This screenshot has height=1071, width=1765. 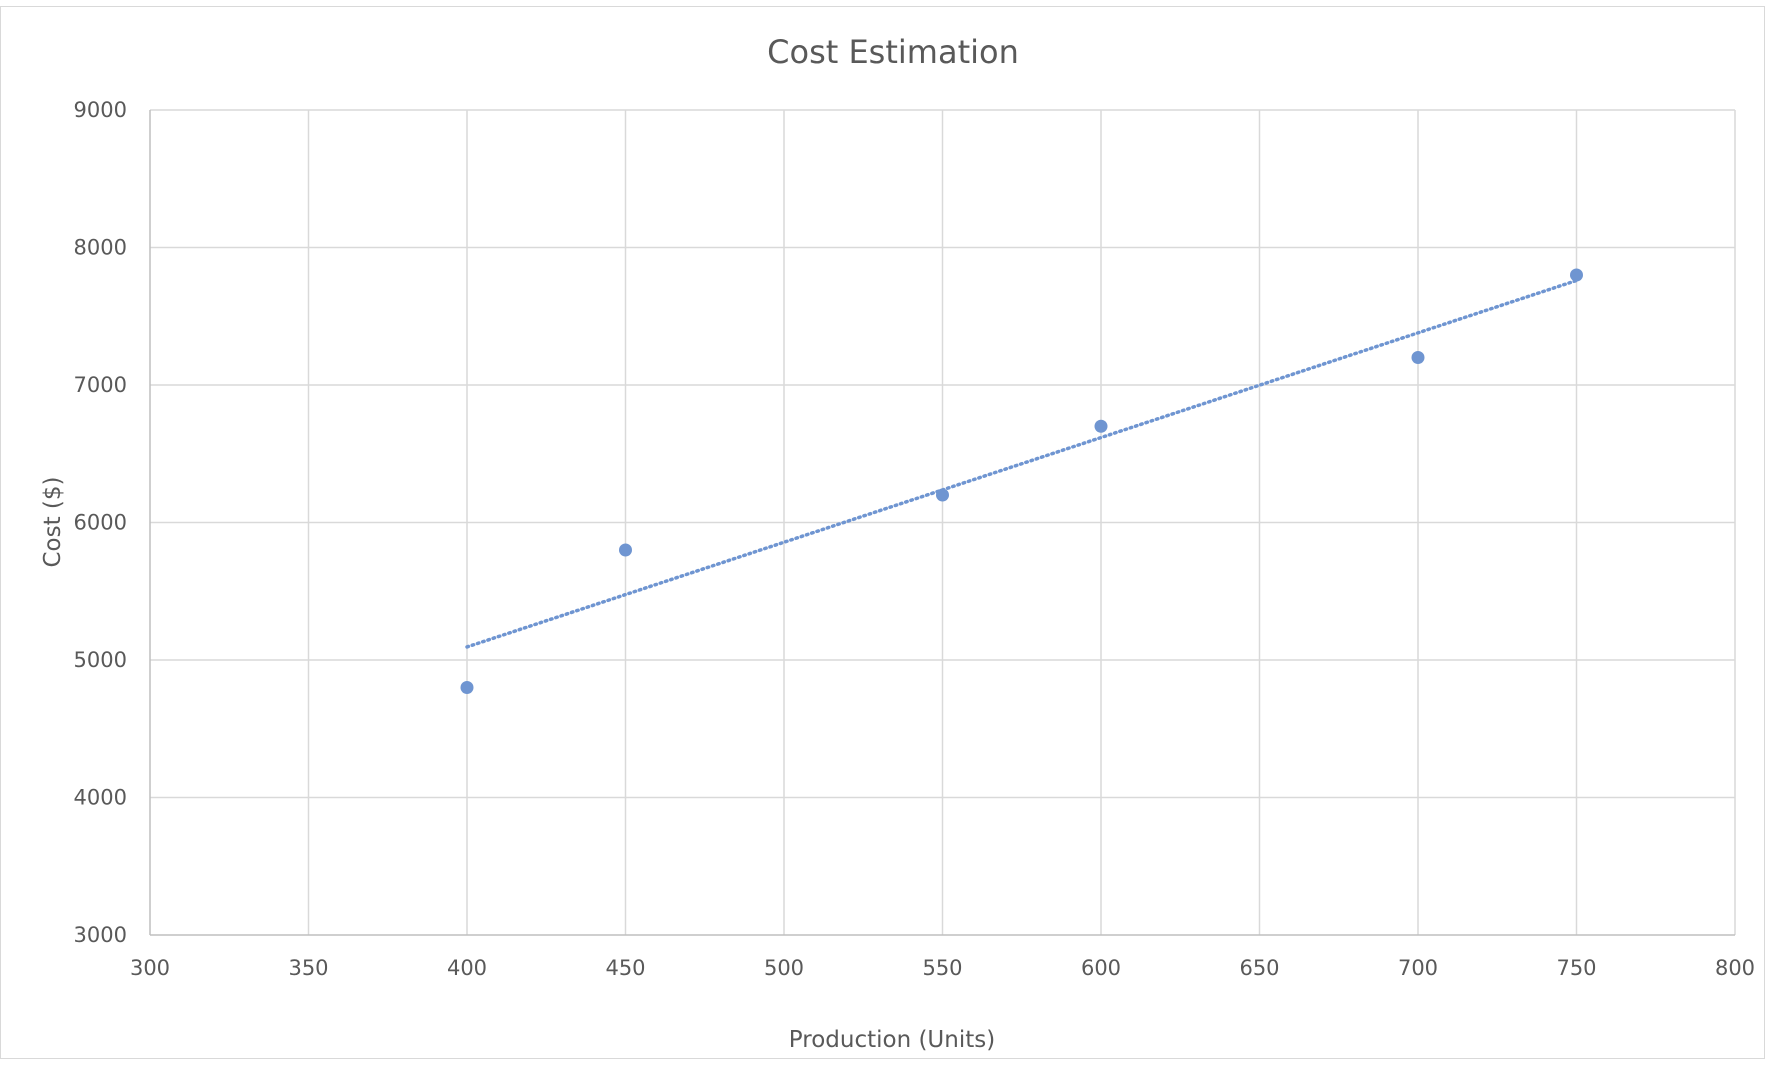 I want to click on y-tick-label: 4000, so click(x=100, y=798).